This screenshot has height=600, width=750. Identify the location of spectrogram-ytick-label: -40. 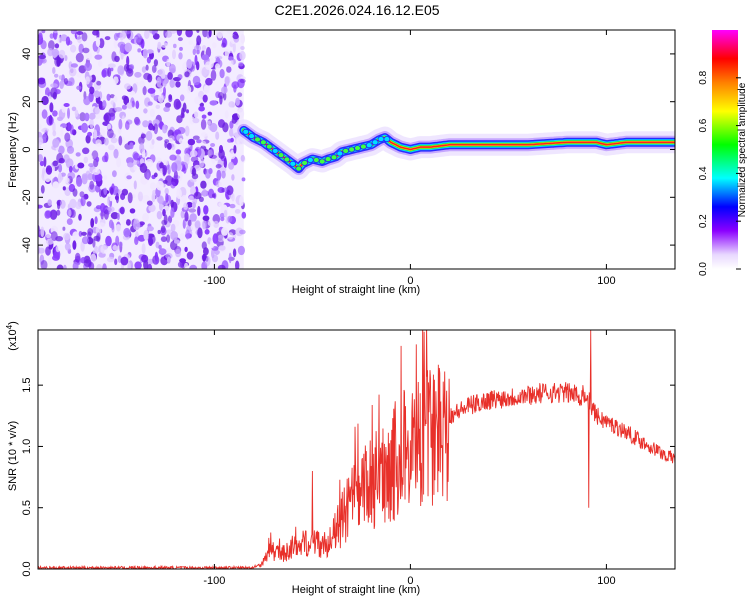
(27, 245).